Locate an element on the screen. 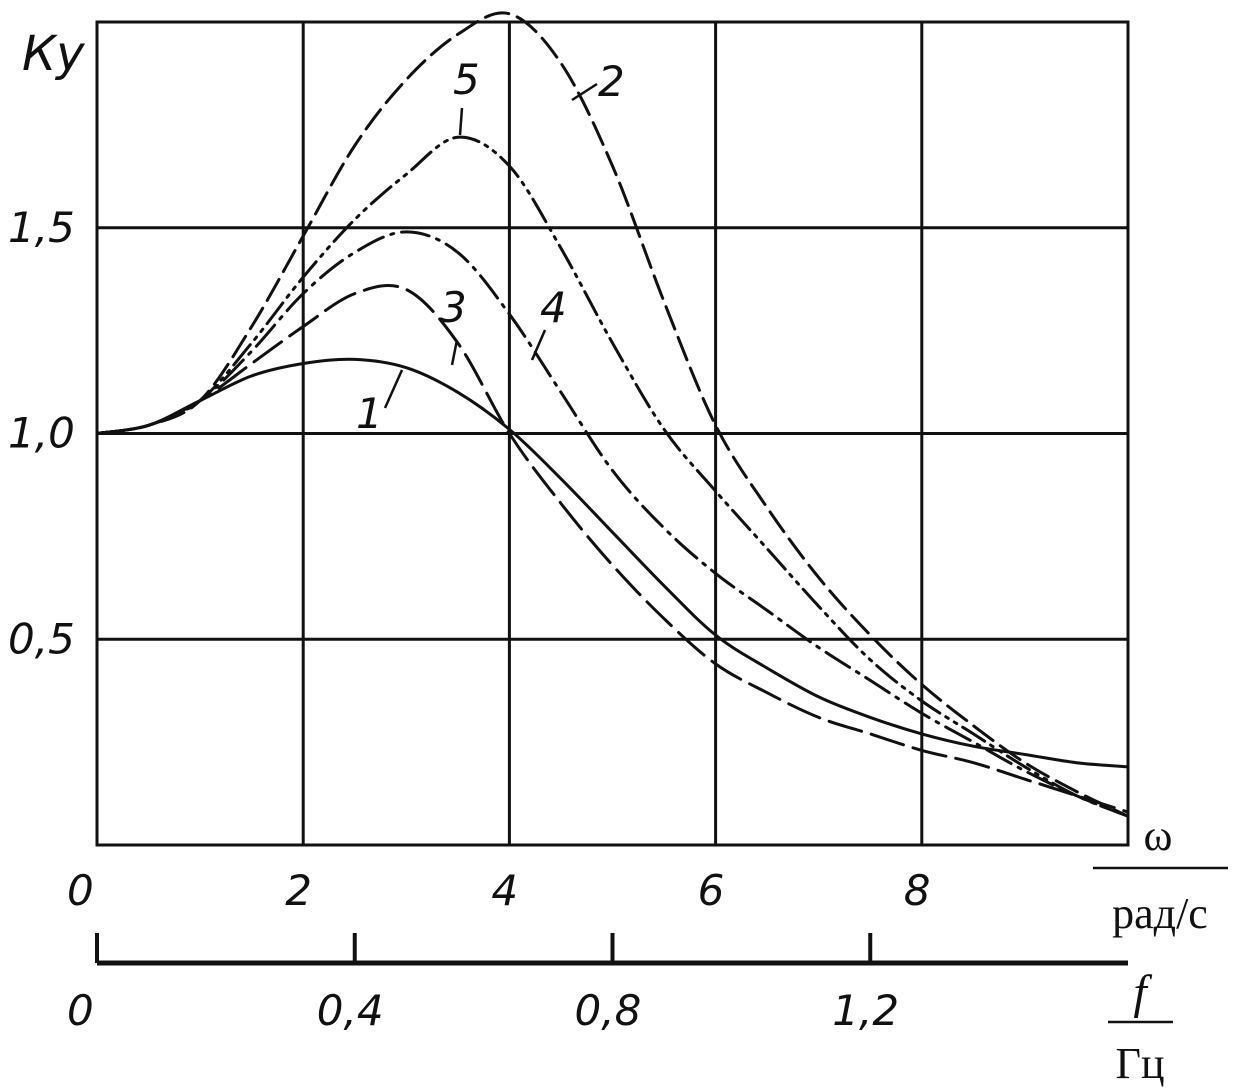 The image size is (1240, 1091). curve-label-1: 1 is located at coordinates (369, 413).